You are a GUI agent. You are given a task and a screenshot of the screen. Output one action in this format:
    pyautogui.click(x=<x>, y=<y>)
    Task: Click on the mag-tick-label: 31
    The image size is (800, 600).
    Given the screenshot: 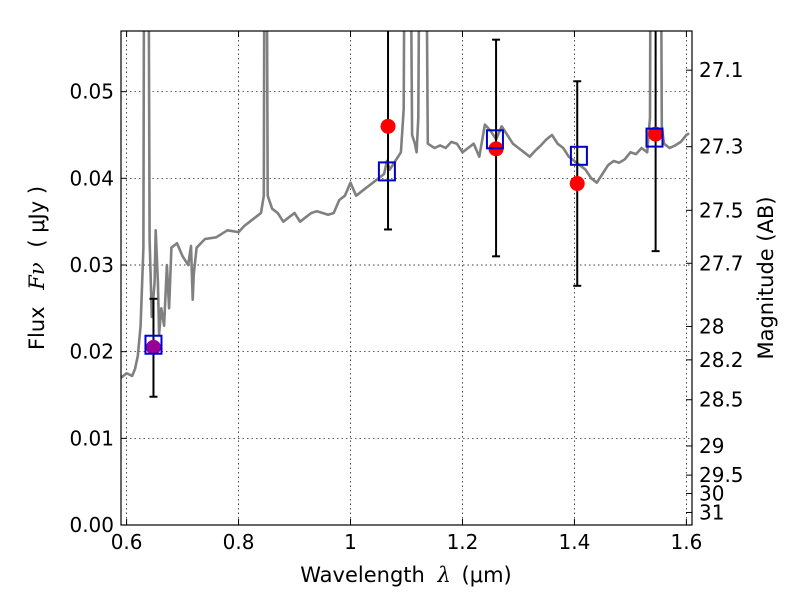 What is the action you would take?
    pyautogui.click(x=711, y=512)
    